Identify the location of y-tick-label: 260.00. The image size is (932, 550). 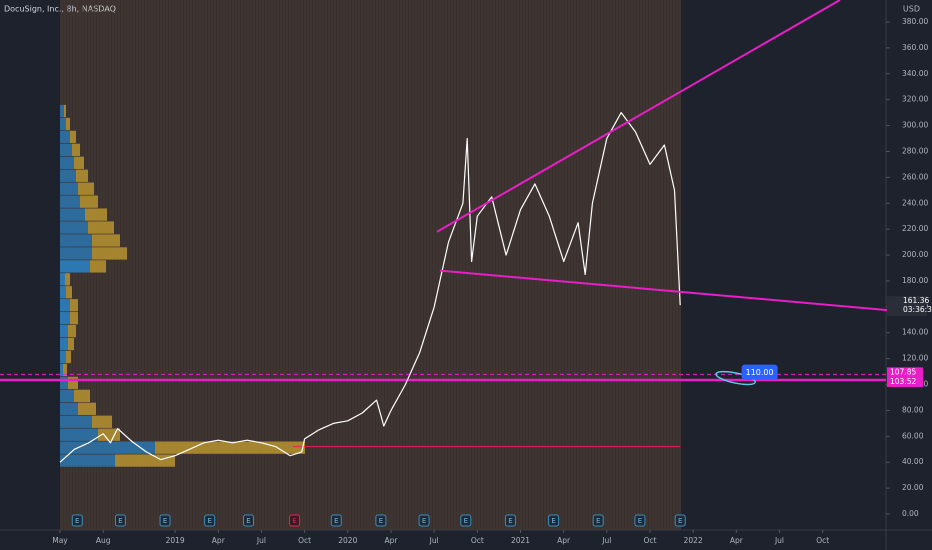
(915, 176).